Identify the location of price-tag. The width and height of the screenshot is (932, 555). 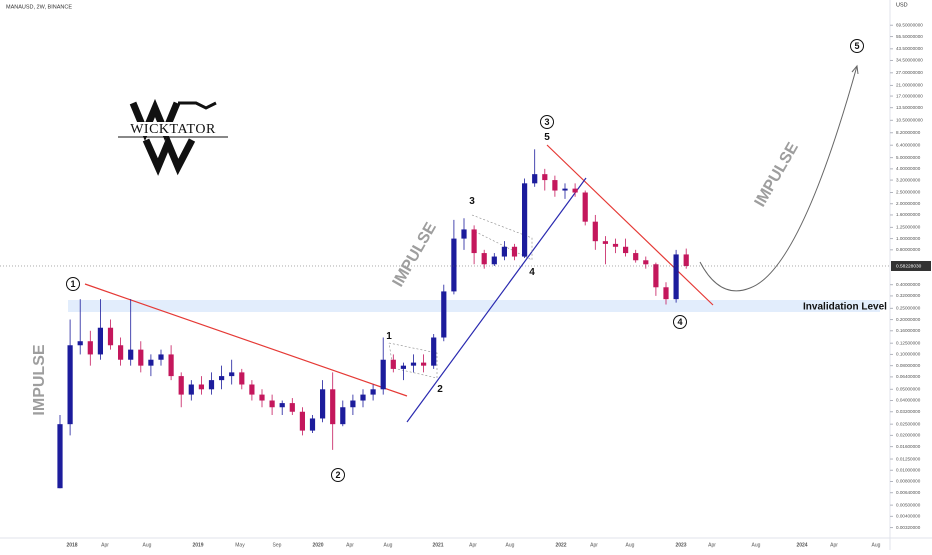
(911, 265).